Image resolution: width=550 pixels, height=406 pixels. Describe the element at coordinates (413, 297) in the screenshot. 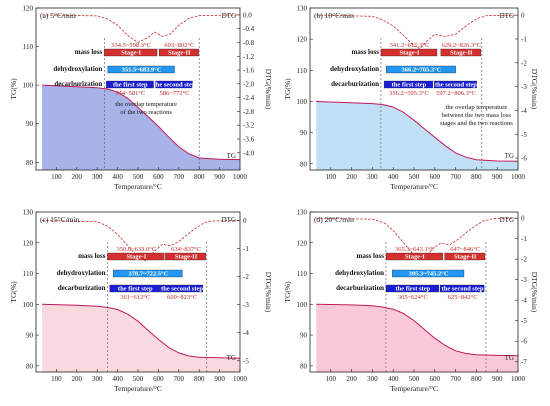

I see `stage-range-label: 365~624°C` at that location.